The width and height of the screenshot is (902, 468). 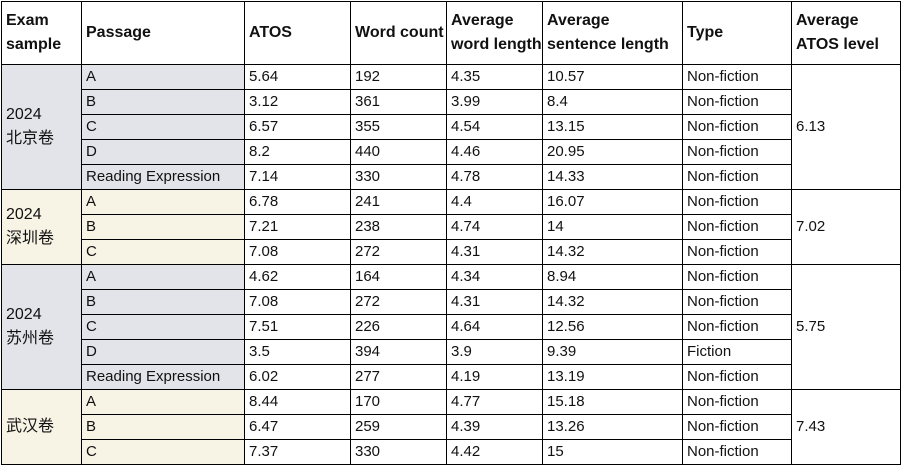 I want to click on avg-sentence-length-cell: 9.39, so click(x=612, y=352).